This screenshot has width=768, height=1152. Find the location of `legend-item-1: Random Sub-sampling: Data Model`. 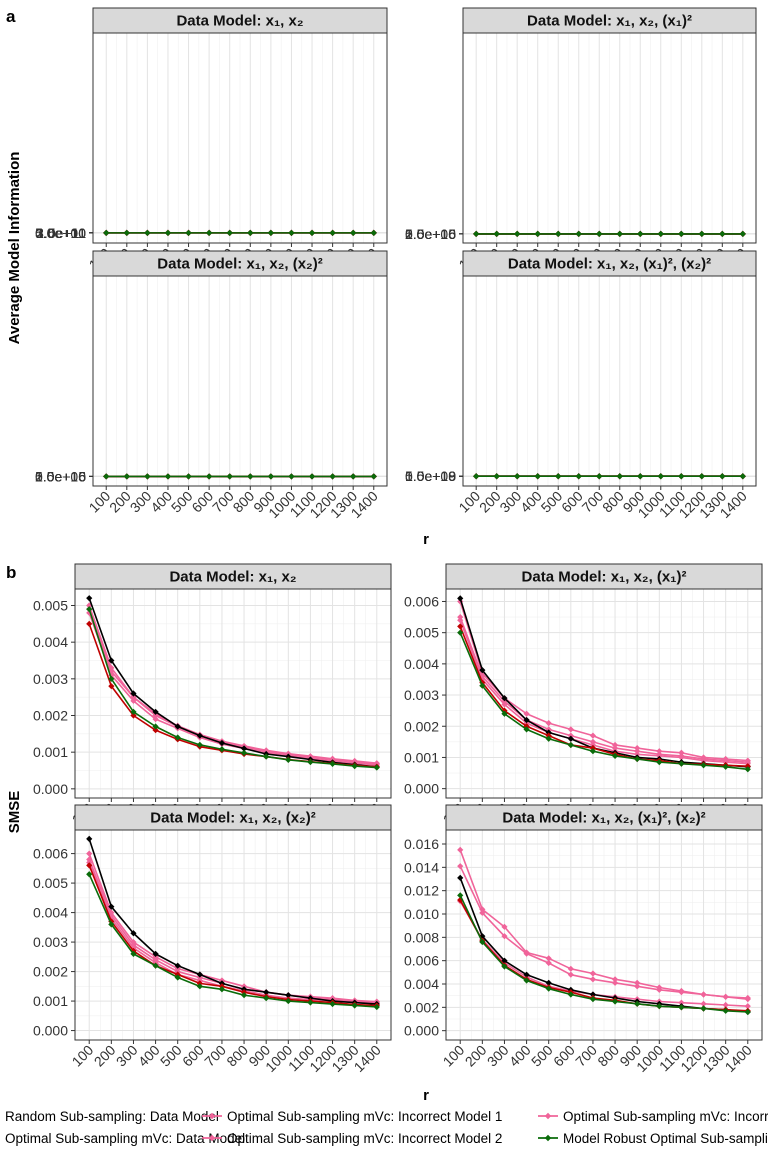

legend-item-1: Random Sub-sampling: Data Model is located at coordinates (112, 1116).